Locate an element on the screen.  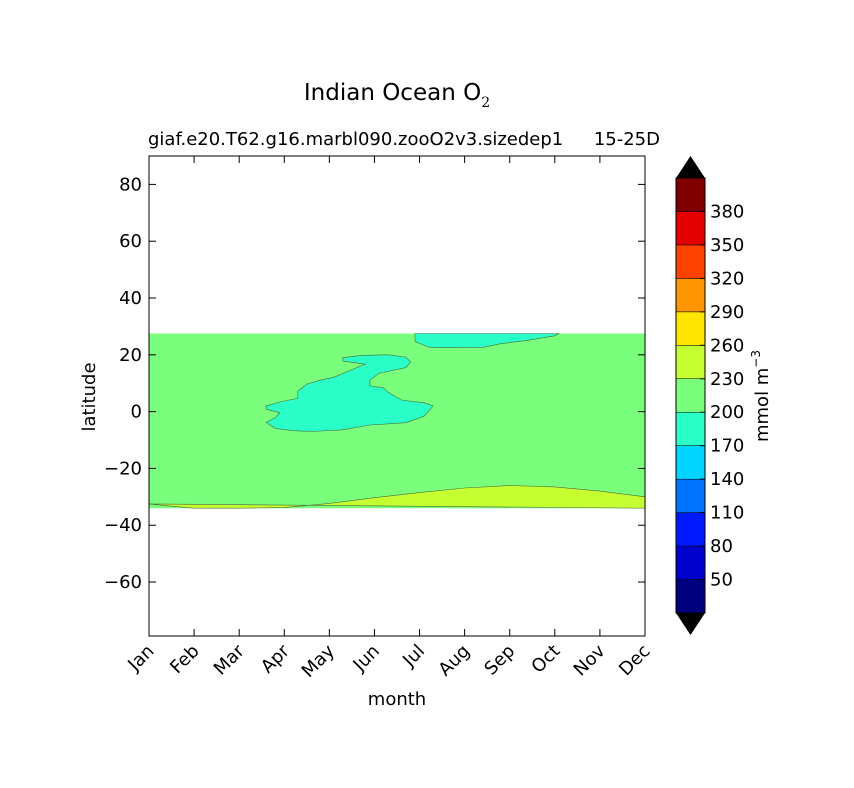
y-tick-label: 60 is located at coordinates (130, 241).